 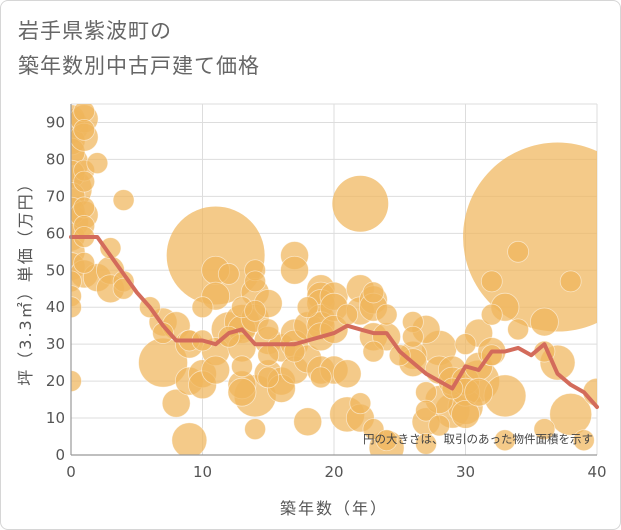 I want to click on x-tick-label: 20, so click(x=333, y=472).